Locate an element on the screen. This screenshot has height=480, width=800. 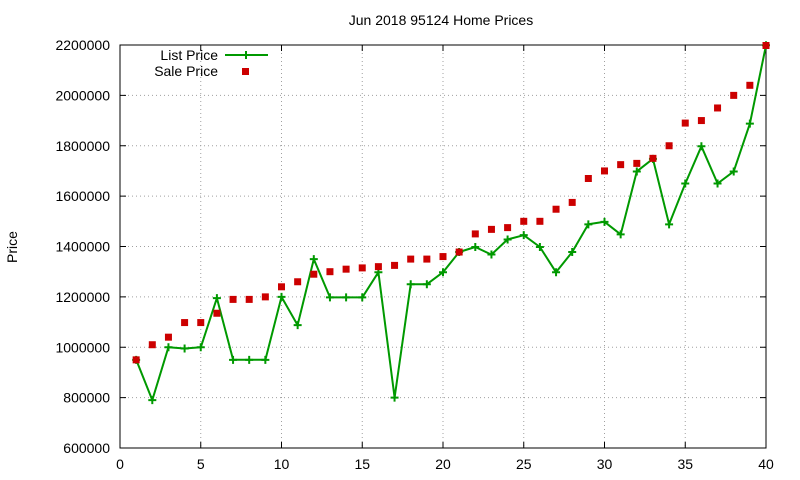
y-tick-label: 2200000 is located at coordinates (82, 45).